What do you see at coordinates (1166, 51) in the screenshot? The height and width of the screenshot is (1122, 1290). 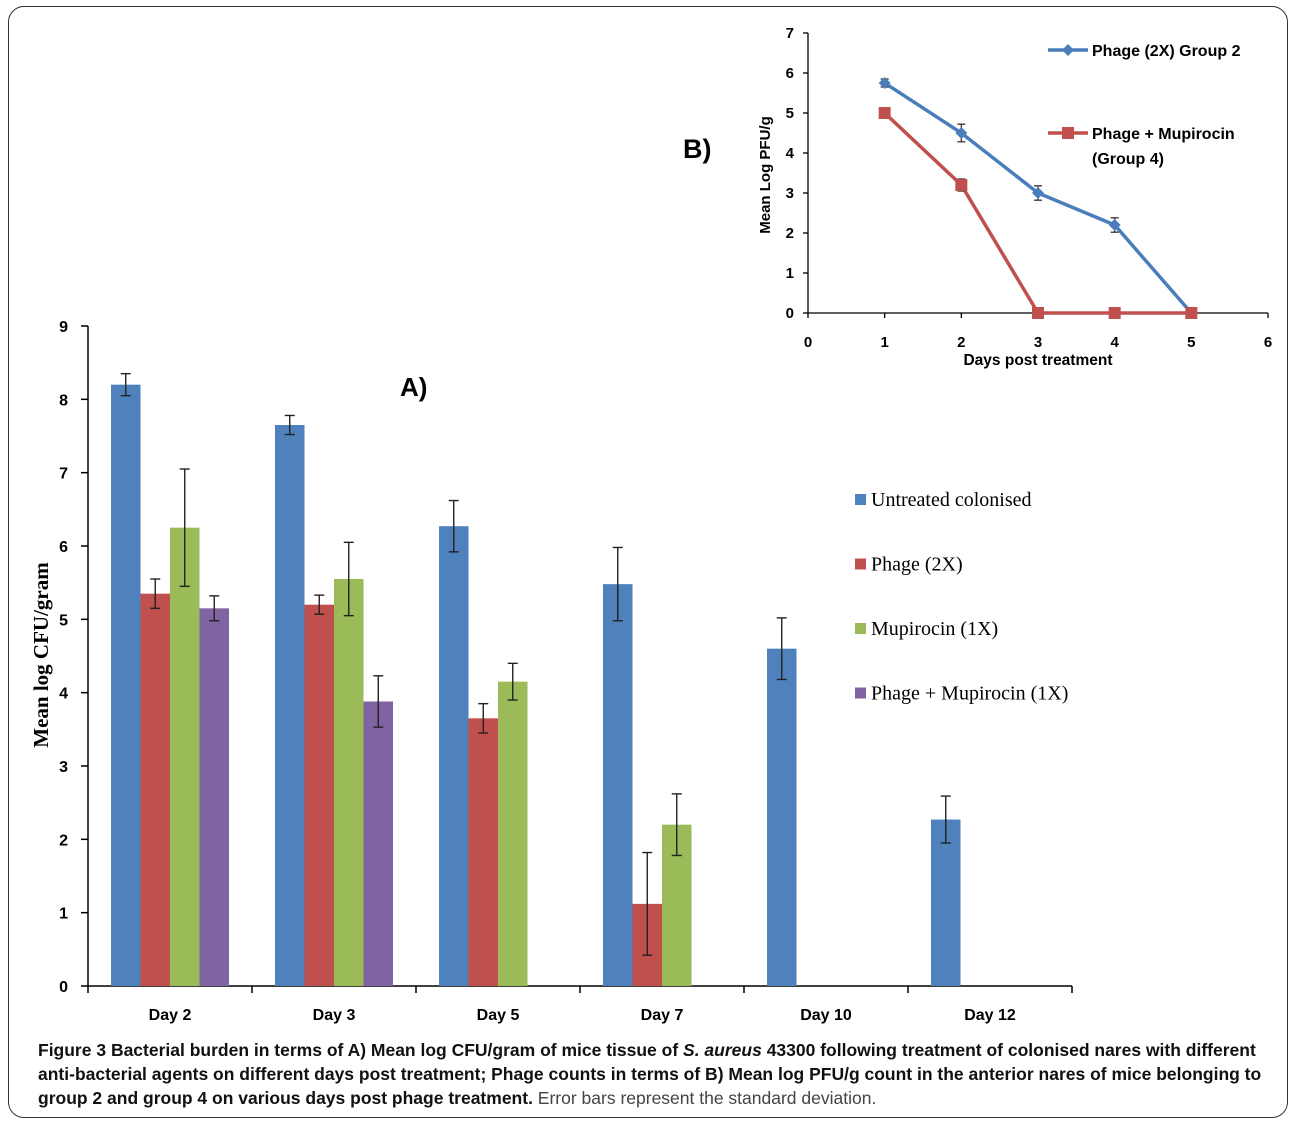 I see `chart-b-legend-label: Phage (2X) Group 2` at bounding box center [1166, 51].